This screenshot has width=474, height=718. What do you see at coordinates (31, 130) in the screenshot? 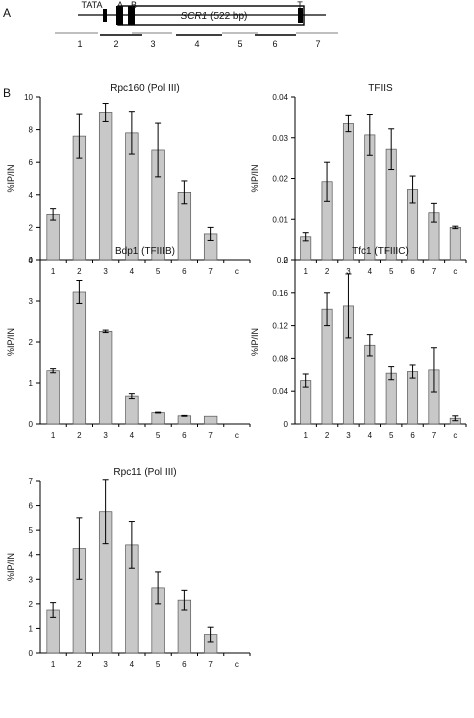
I see `y-tick-label: 8` at bounding box center [31, 130].